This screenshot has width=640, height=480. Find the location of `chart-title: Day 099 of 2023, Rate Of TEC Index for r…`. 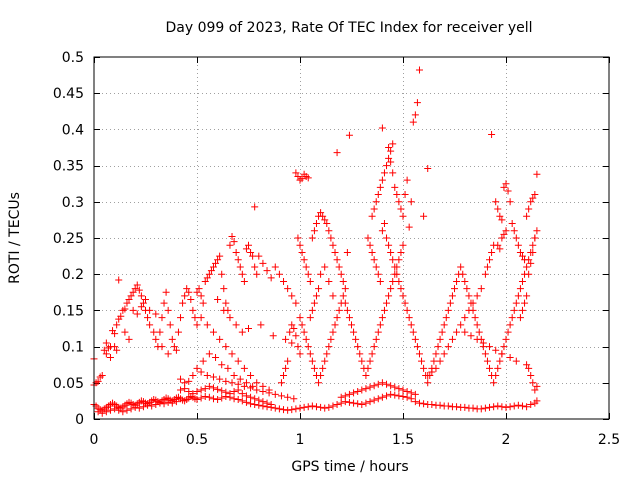

chart-title: Day 099 of 2023, Rate Of TEC Index for r… is located at coordinates (348, 28).